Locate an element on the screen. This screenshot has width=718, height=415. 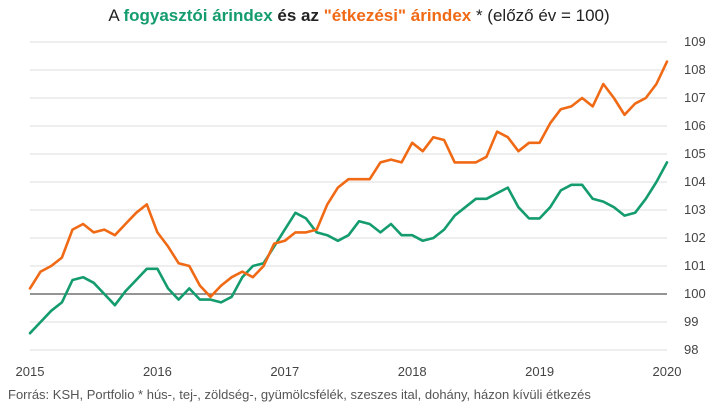
title-series1: fogyasztói árindex is located at coordinates (198, 15).